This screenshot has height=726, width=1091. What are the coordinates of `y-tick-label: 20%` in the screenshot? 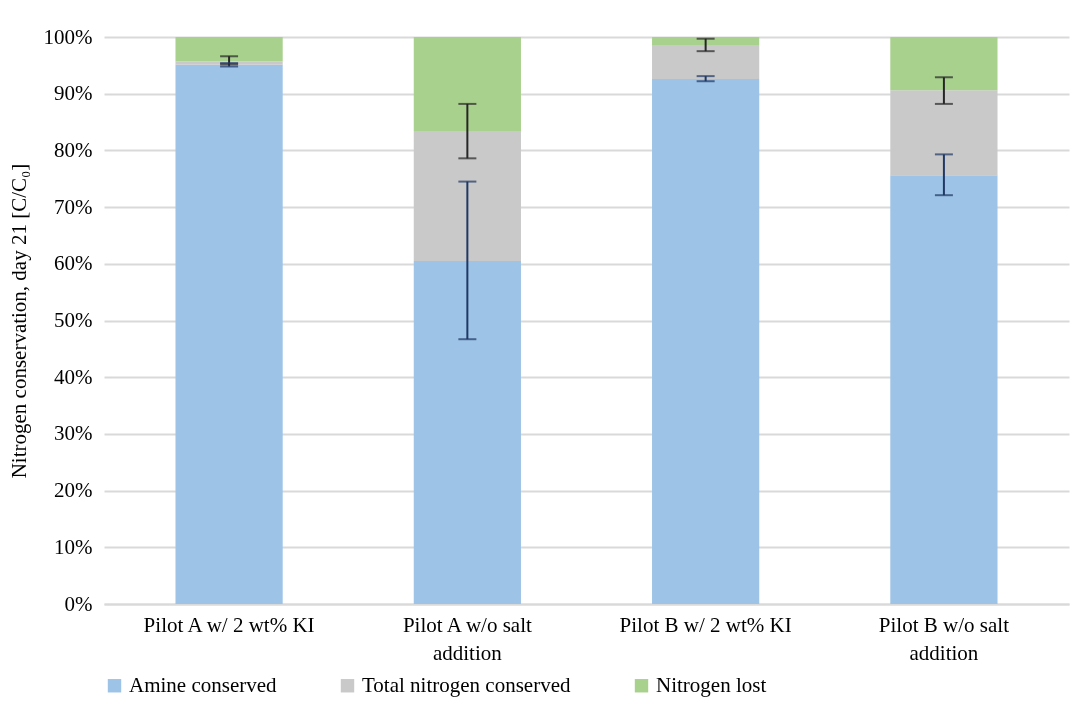 It's located at (73, 490).